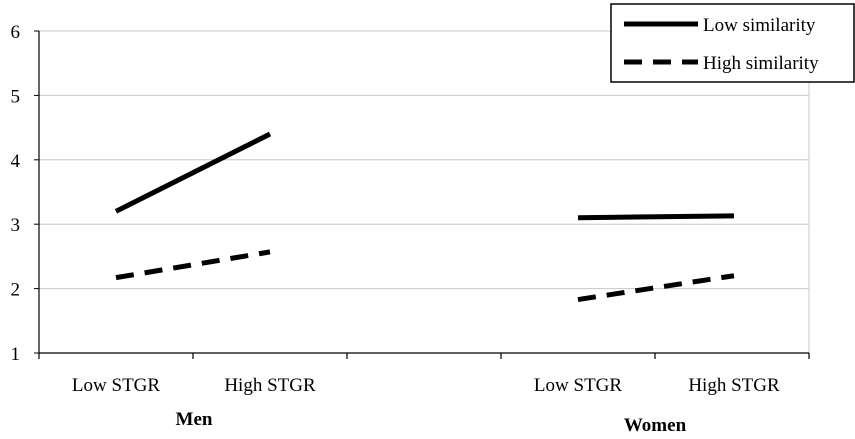  What do you see at coordinates (761, 63) in the screenshot?
I see `legend-label: High similarity` at bounding box center [761, 63].